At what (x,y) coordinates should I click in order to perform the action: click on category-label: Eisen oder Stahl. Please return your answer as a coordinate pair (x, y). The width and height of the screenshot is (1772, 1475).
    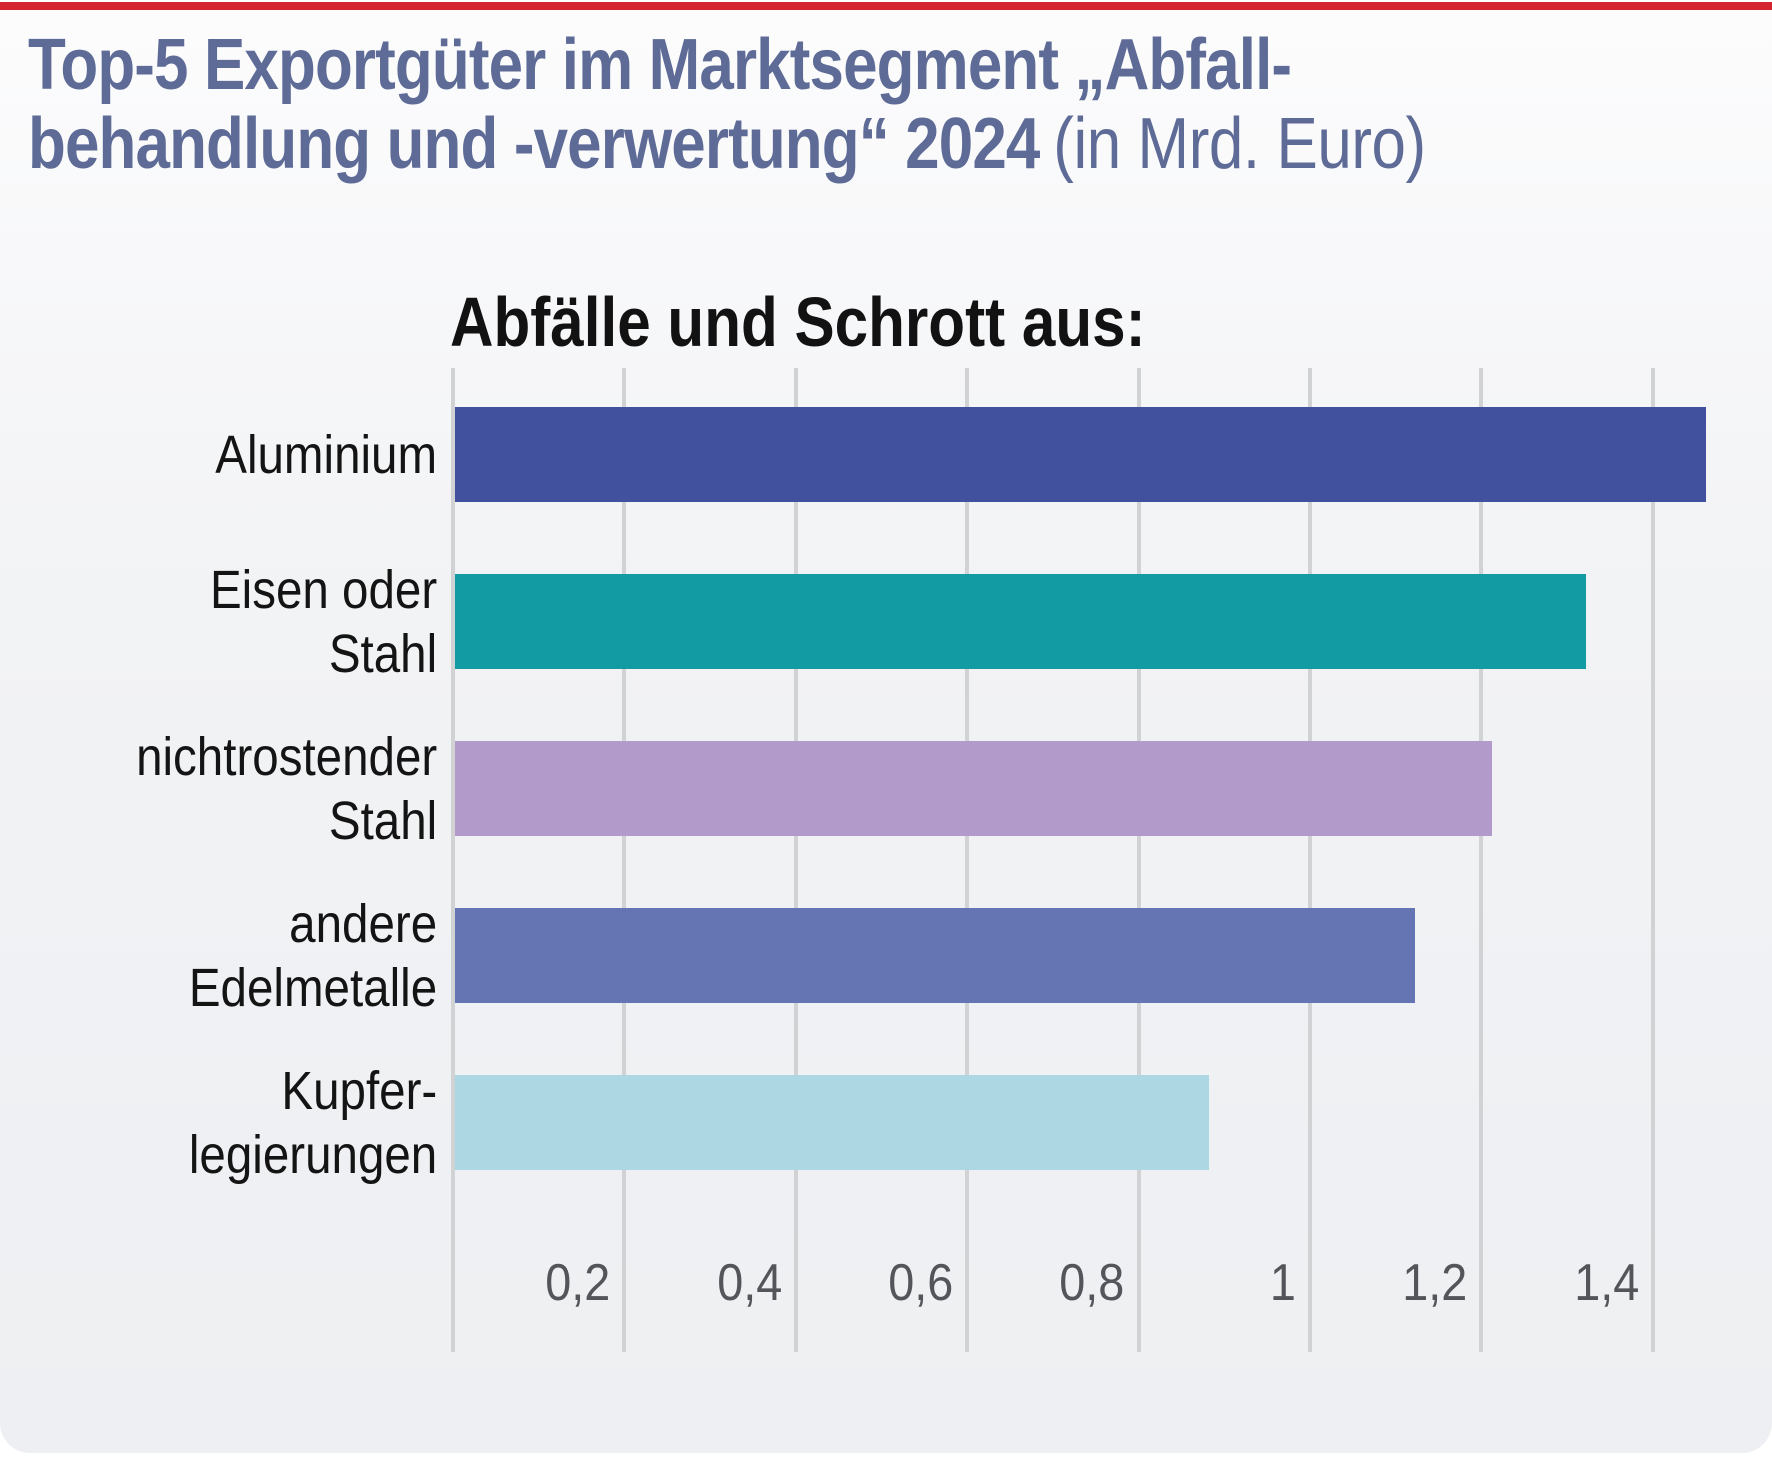
    Looking at the image, I should click on (218, 622).